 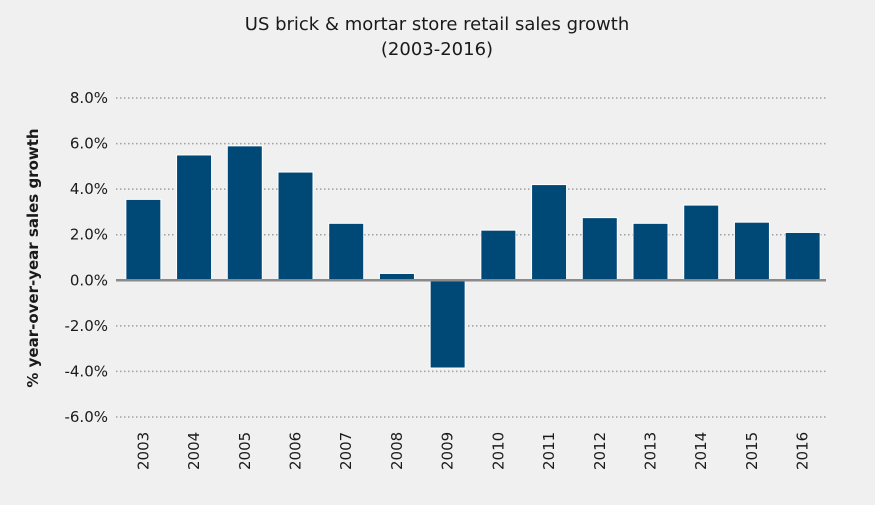 I want to click on y-tick-label: -2.0%, so click(x=86, y=326).